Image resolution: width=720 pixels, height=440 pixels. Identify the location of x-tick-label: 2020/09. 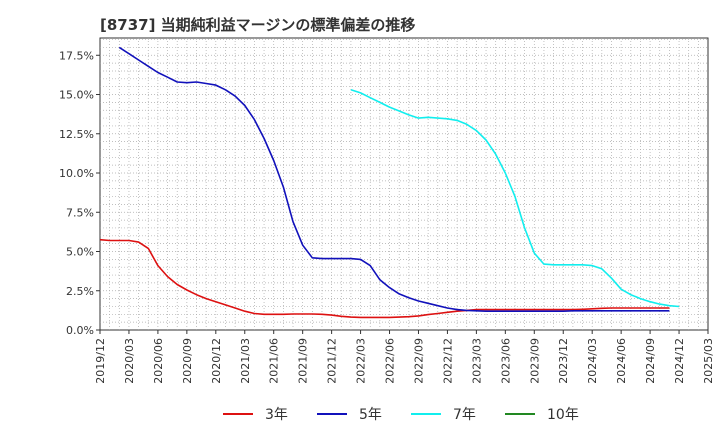
(187, 361).